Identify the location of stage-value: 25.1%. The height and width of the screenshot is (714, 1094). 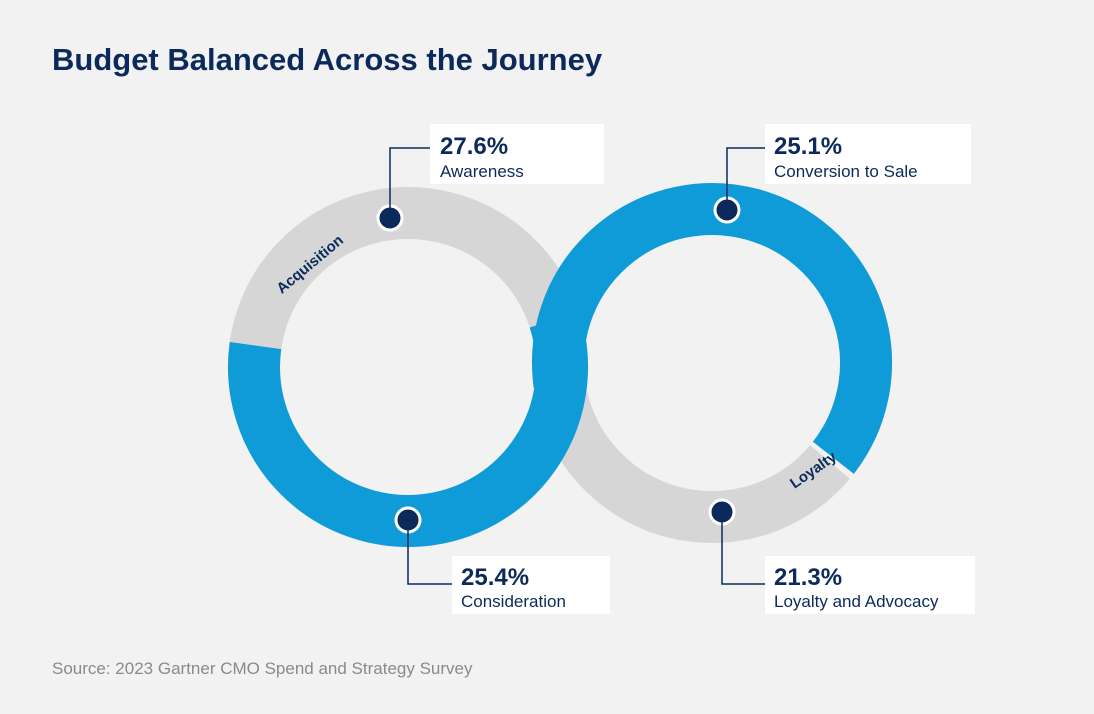
(808, 146).